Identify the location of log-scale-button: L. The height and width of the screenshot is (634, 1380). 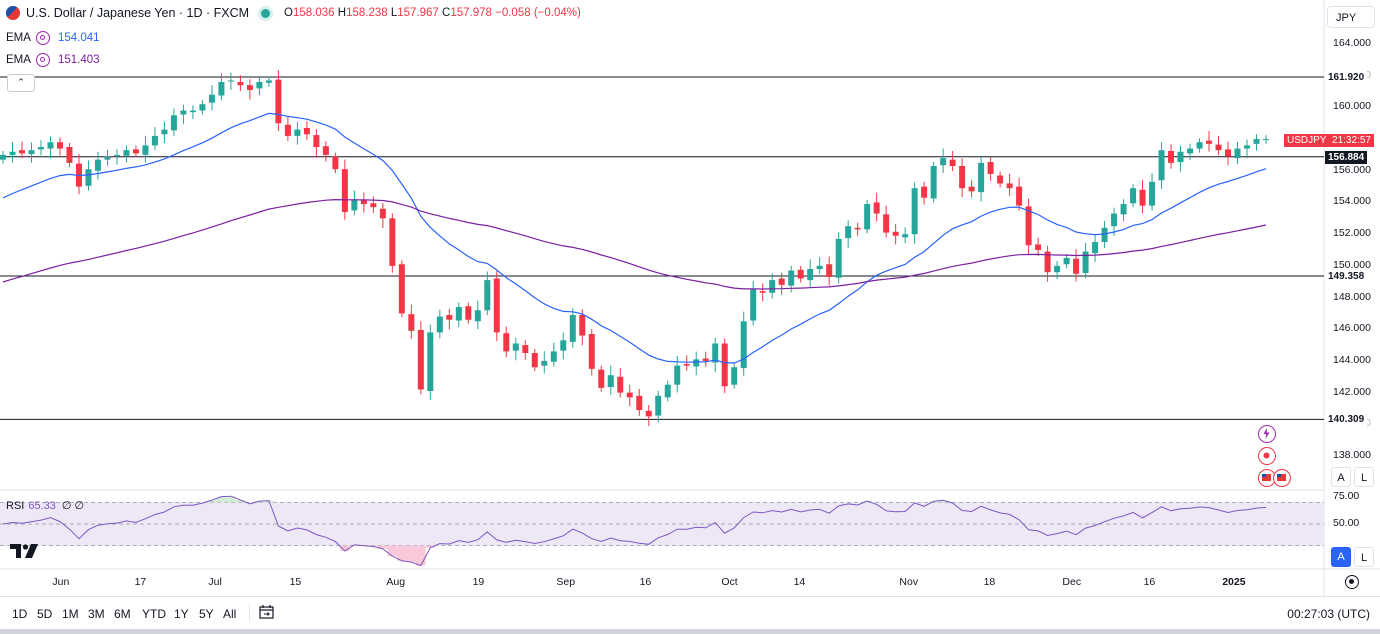
(1364, 477).